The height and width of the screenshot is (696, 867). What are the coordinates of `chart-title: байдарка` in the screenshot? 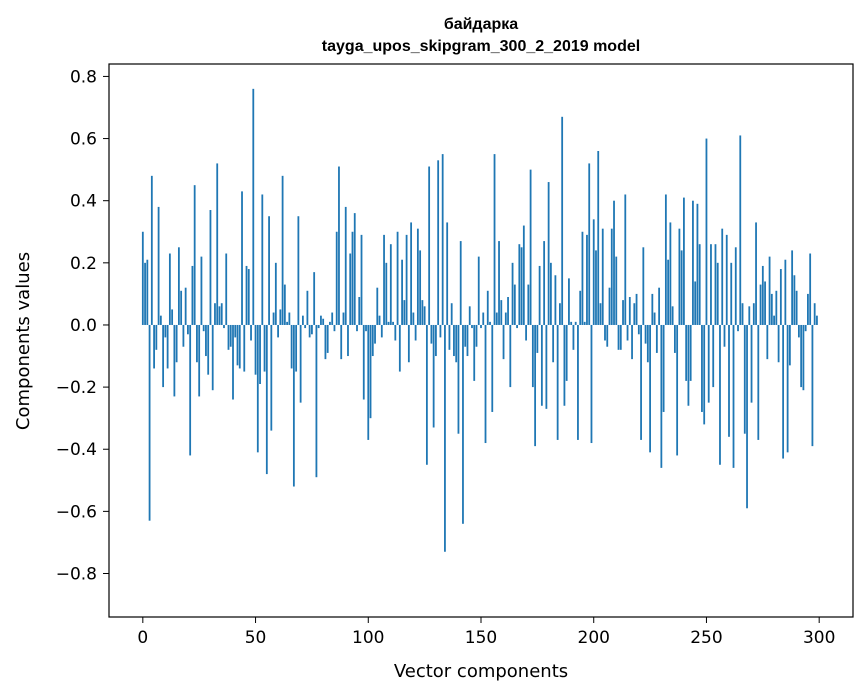 It's located at (481, 24).